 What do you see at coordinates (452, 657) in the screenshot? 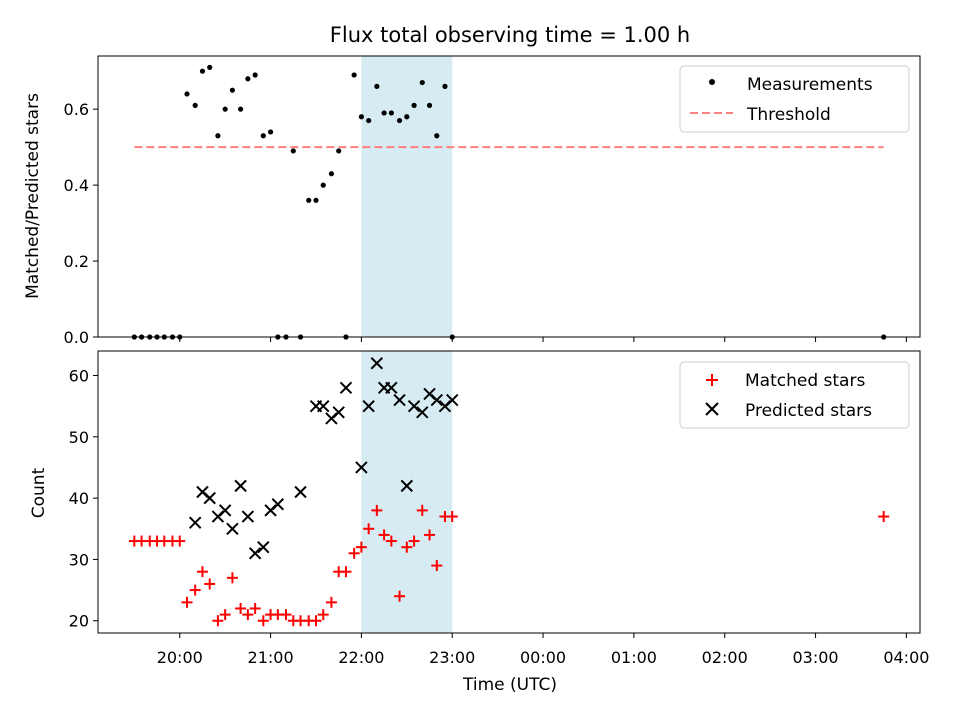
I see `x-tick-label: 23:00` at bounding box center [452, 657].